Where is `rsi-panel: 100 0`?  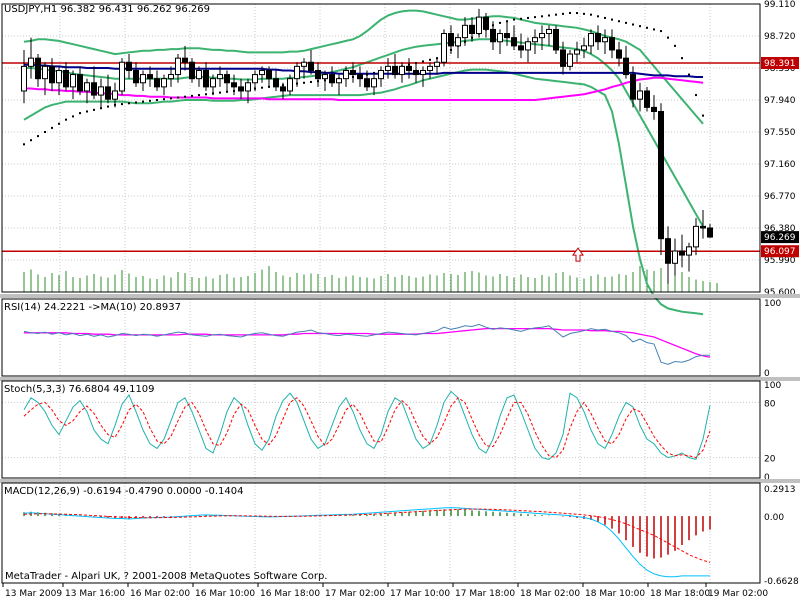 rsi-panel: 100 0 is located at coordinates (400, 336).